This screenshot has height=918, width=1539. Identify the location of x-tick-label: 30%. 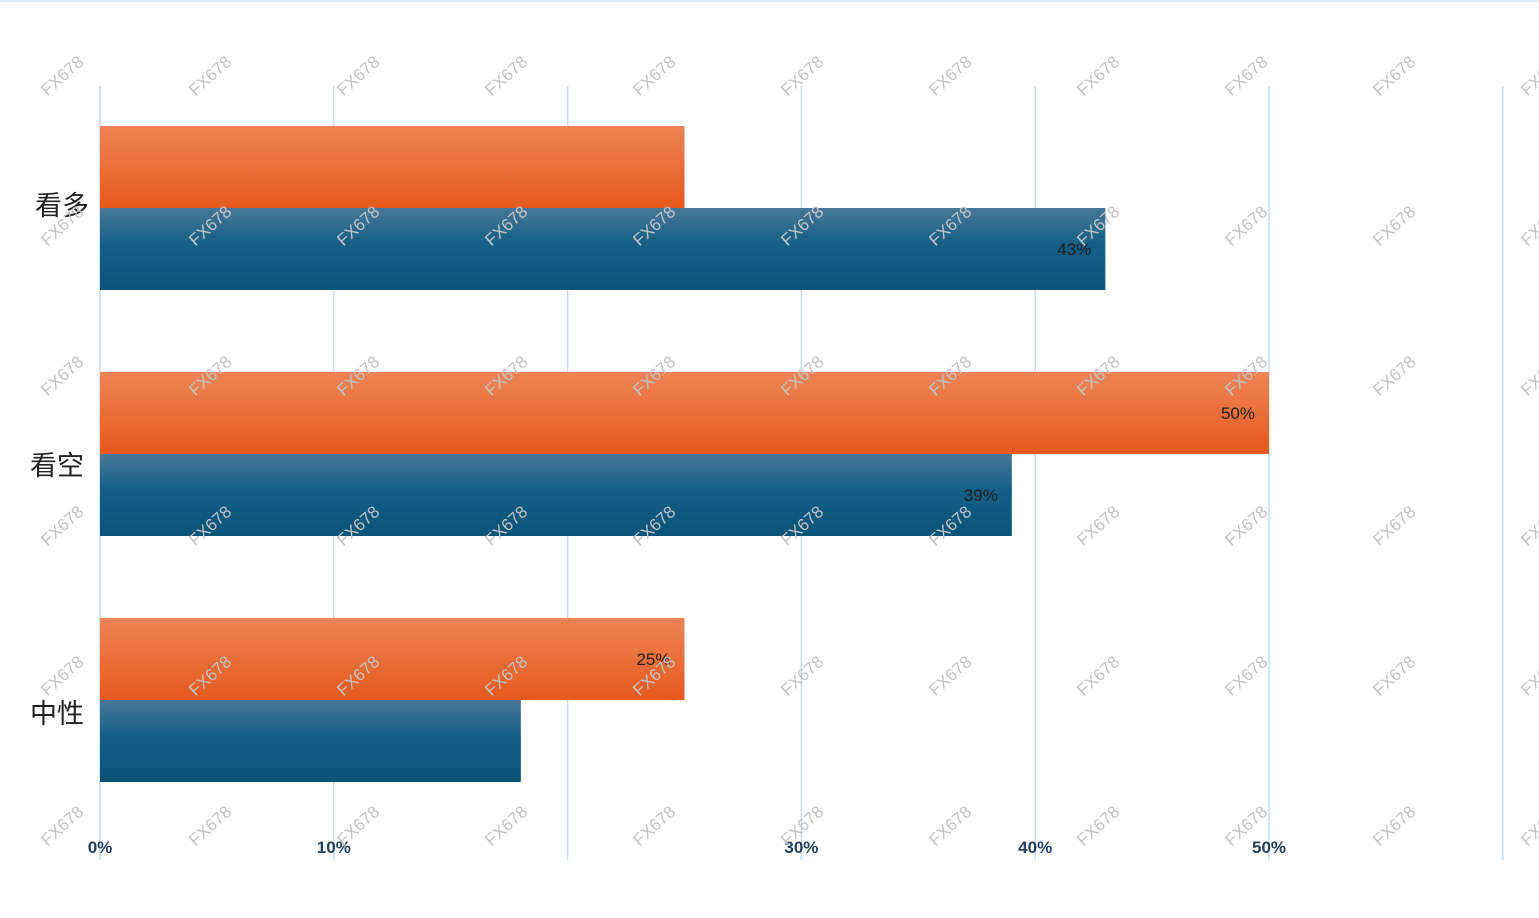
(801, 847).